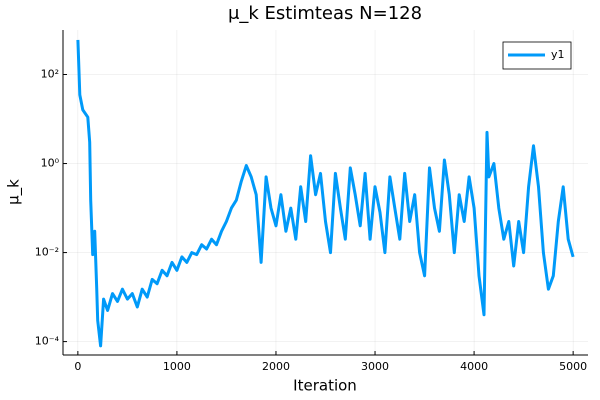 The width and height of the screenshot is (600, 400). What do you see at coordinates (573, 366) in the screenshot?
I see `x-tick-label: 5000` at bounding box center [573, 366].